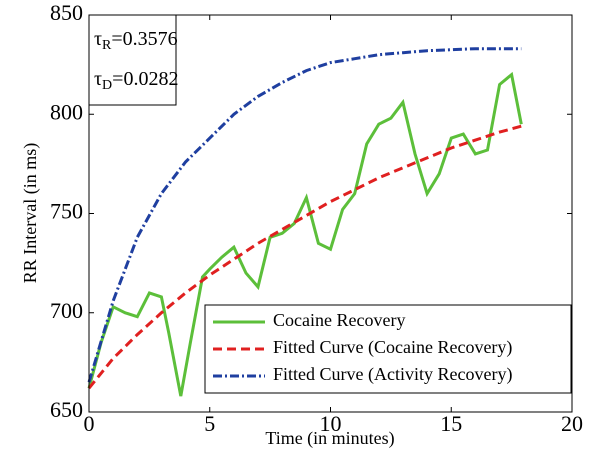 The width and height of the screenshot is (611, 456). Describe the element at coordinates (107, 85) in the screenshot. I see `annotation-subscript: D` at that location.